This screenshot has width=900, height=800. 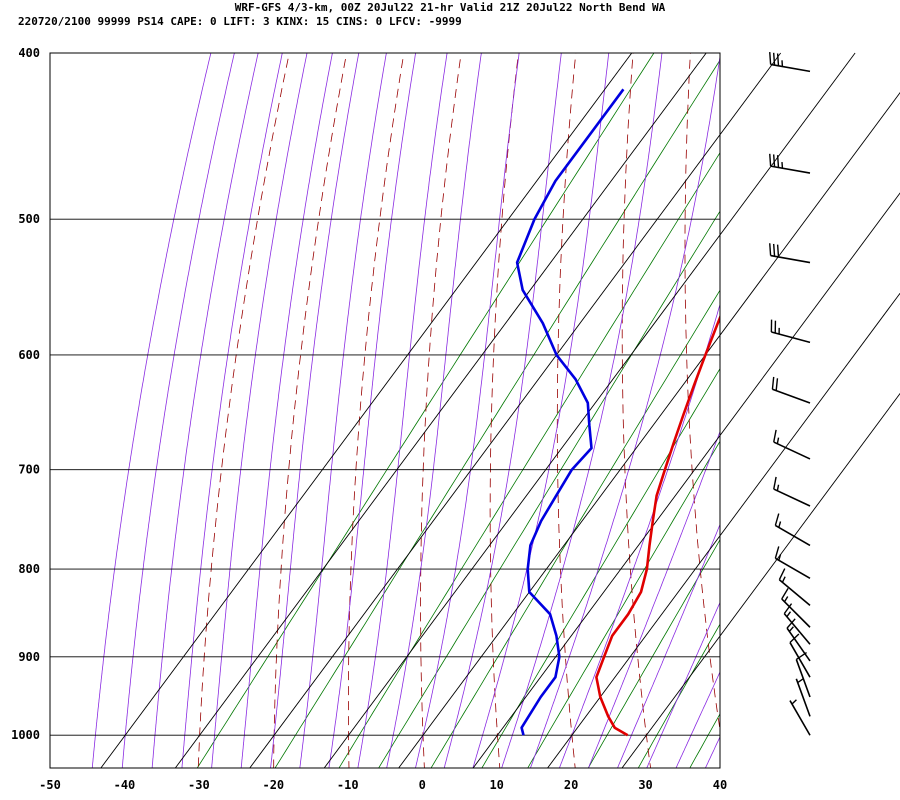 I want to click on pressure-tick-label: 700, so click(x=29, y=470).